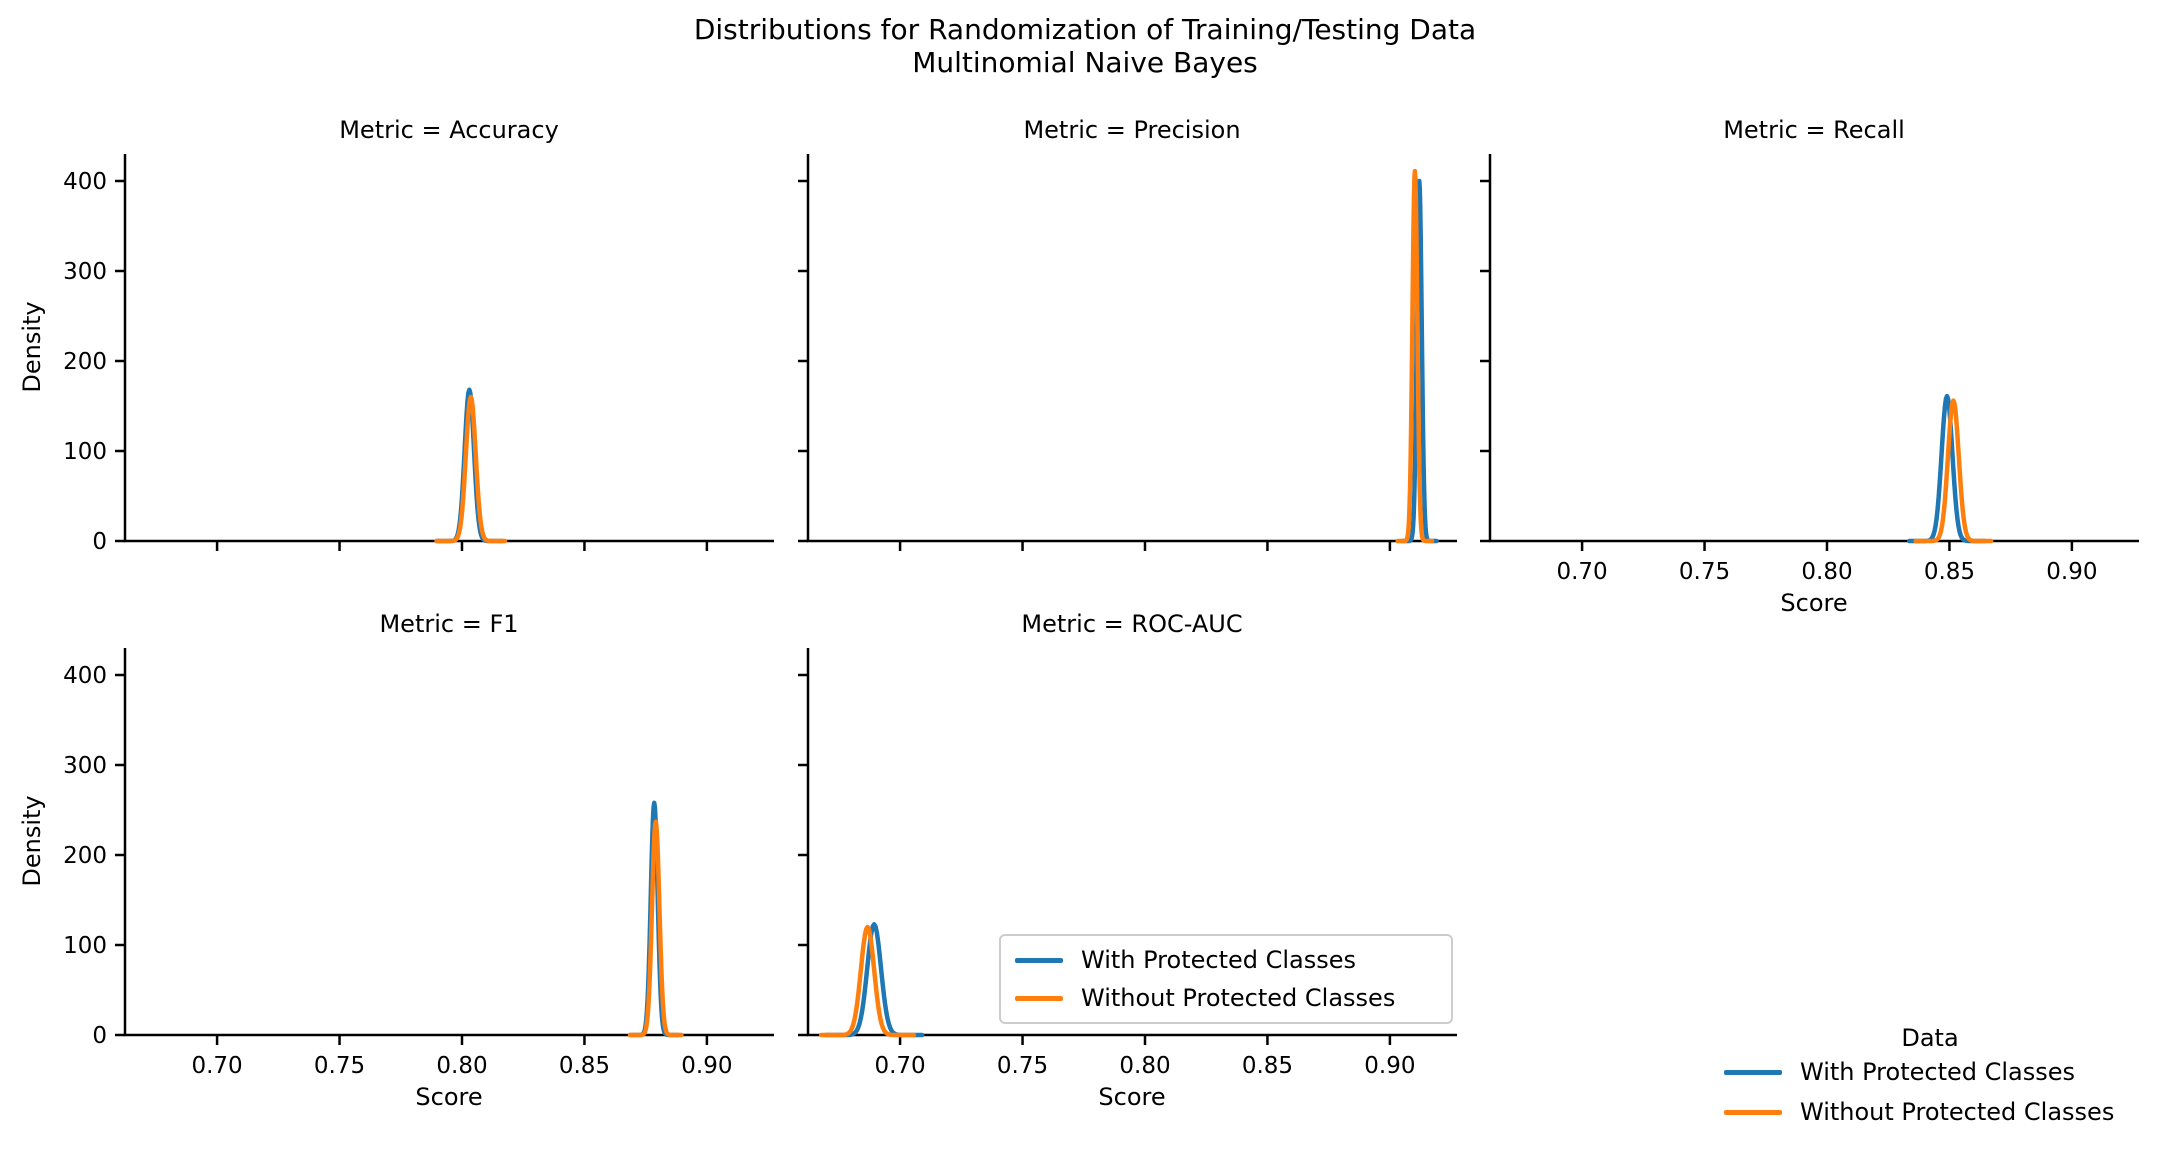  What do you see at coordinates (1814, 130) in the screenshot?
I see `facet-title-recall: Metric = Recall` at bounding box center [1814, 130].